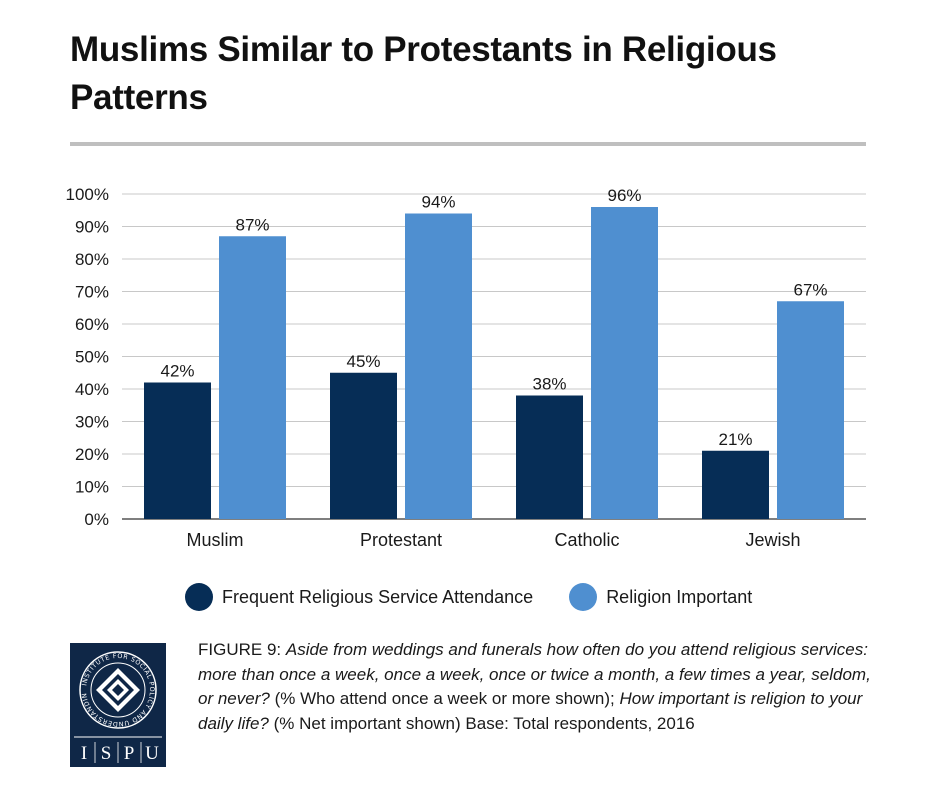 This screenshot has height=789, width=941. I want to click on x-axis-labels: Muslim Protestant Catholic Jewish, so click(494, 540).